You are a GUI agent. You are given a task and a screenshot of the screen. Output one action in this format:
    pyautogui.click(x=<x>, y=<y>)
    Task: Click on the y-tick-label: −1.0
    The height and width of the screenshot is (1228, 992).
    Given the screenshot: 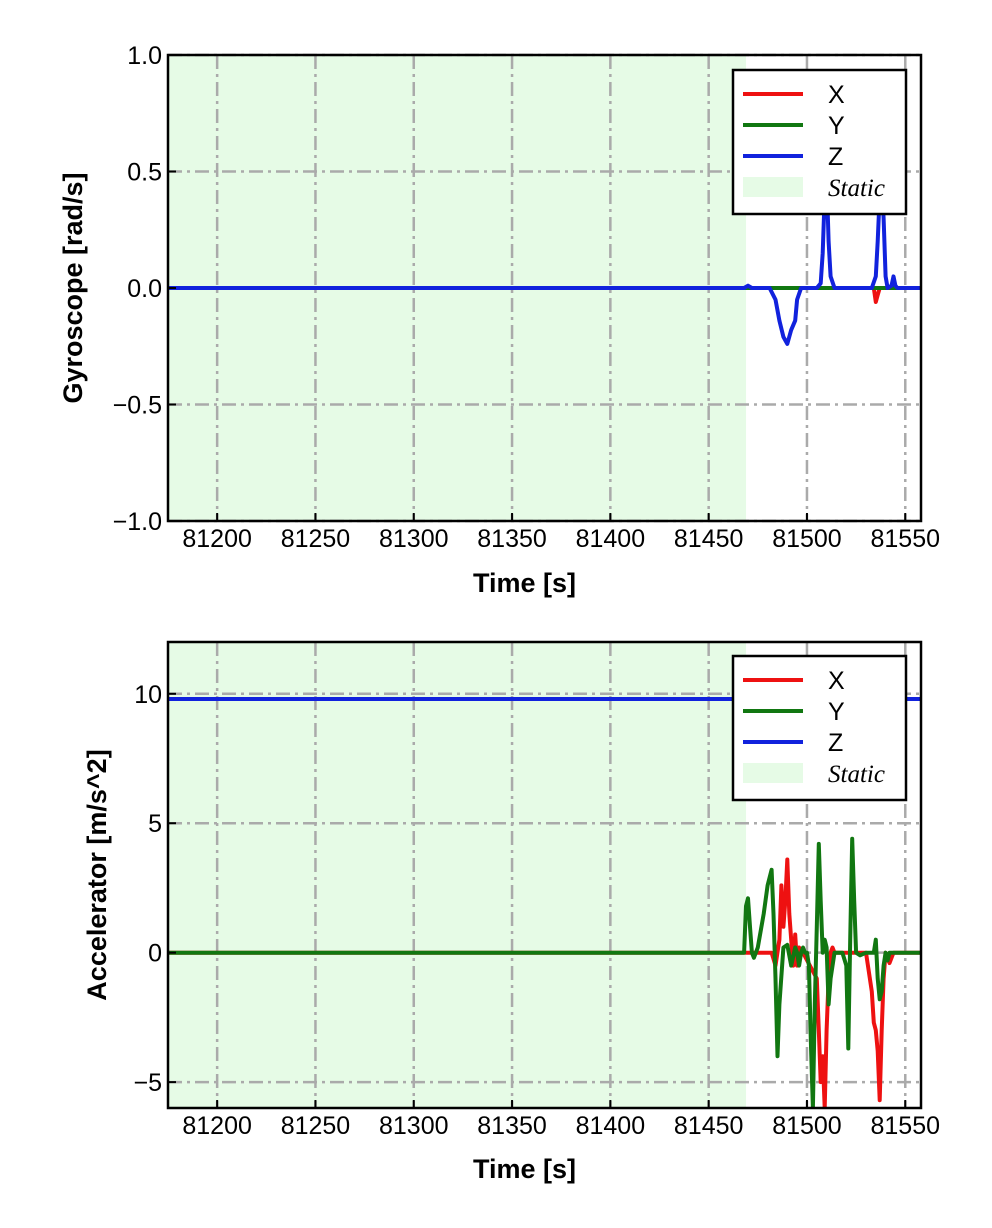 What is the action you would take?
    pyautogui.click(x=137, y=522)
    